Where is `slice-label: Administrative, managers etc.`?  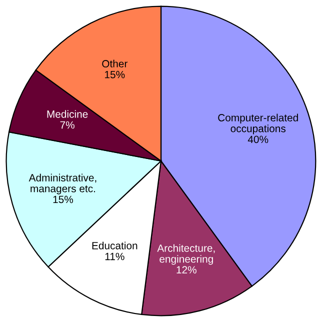
slice-label: Administrative, managers etc. is located at coordinates (62, 184).